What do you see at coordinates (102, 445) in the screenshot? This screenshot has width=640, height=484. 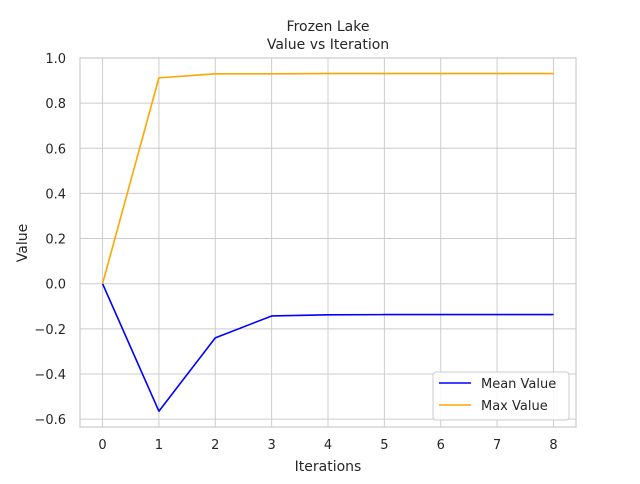 I see `x-tick-label: 0` at bounding box center [102, 445].